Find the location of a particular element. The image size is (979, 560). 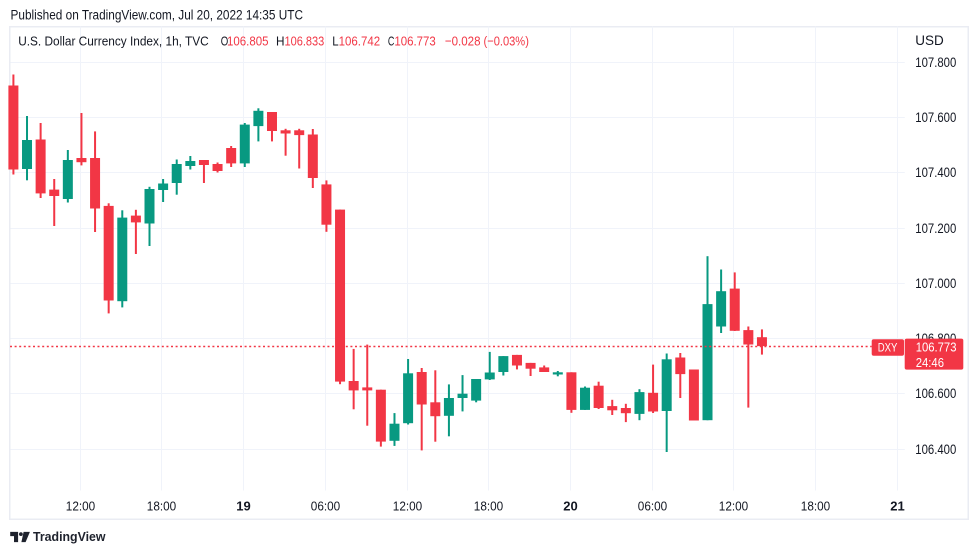

svg-text: 107.000 is located at coordinates (935, 283).